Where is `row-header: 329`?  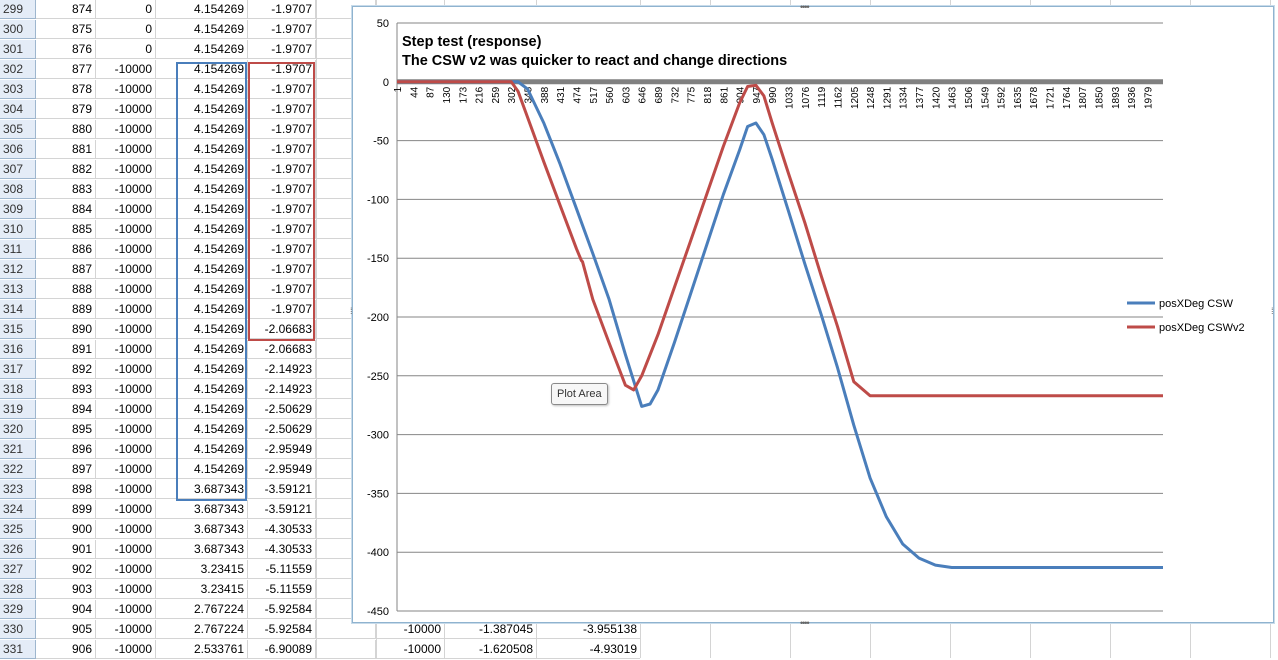 row-header: 329 is located at coordinates (18, 609).